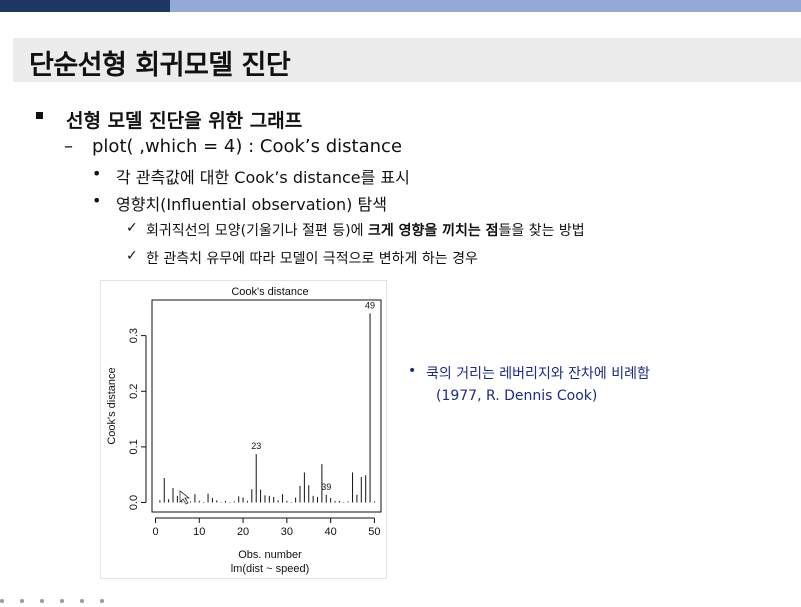 The image size is (801, 607). What do you see at coordinates (39, 115) in the screenshot?
I see `square-bullet-icon` at bounding box center [39, 115].